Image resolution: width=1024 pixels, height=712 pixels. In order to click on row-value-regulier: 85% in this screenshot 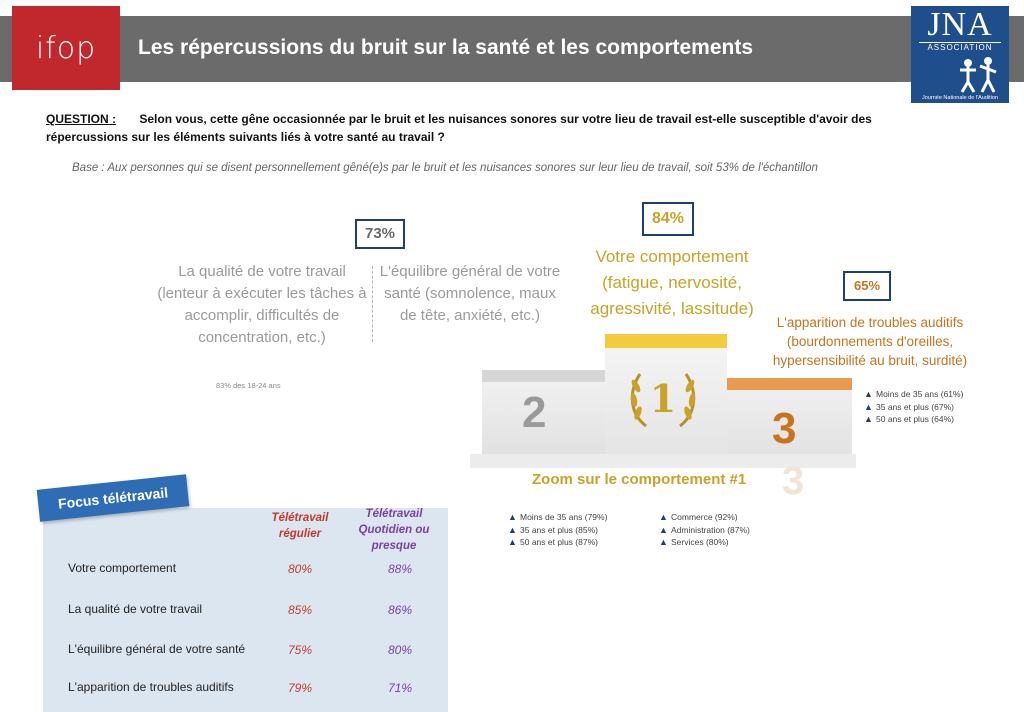, I will do `click(300, 610)`.